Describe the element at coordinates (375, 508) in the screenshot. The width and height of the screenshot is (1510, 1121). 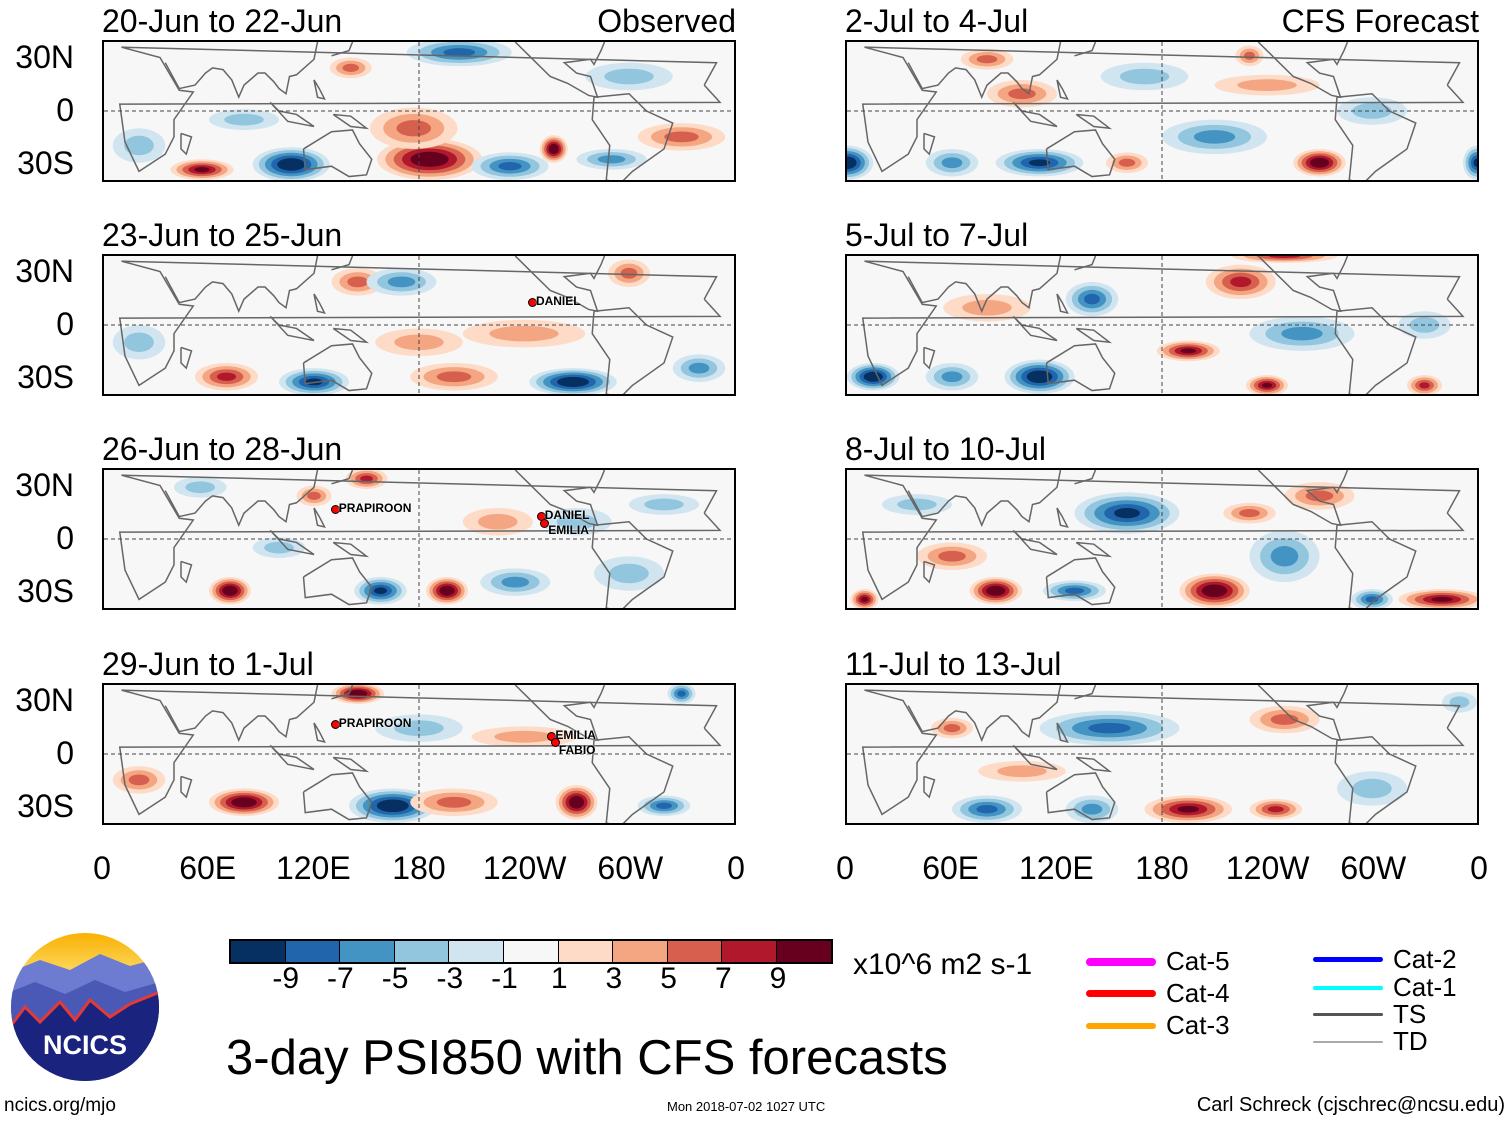
I see `storm-label: PRAPIROON` at that location.